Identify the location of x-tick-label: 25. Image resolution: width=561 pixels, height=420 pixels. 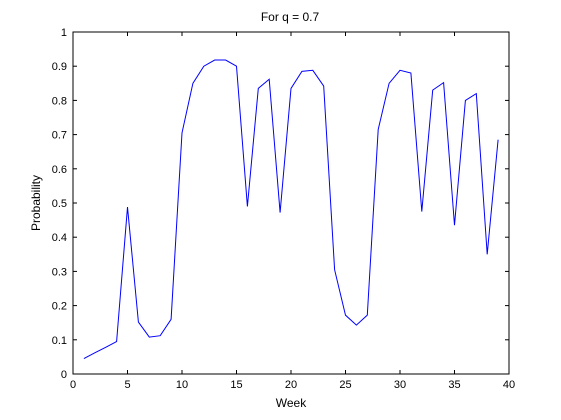
(345, 385).